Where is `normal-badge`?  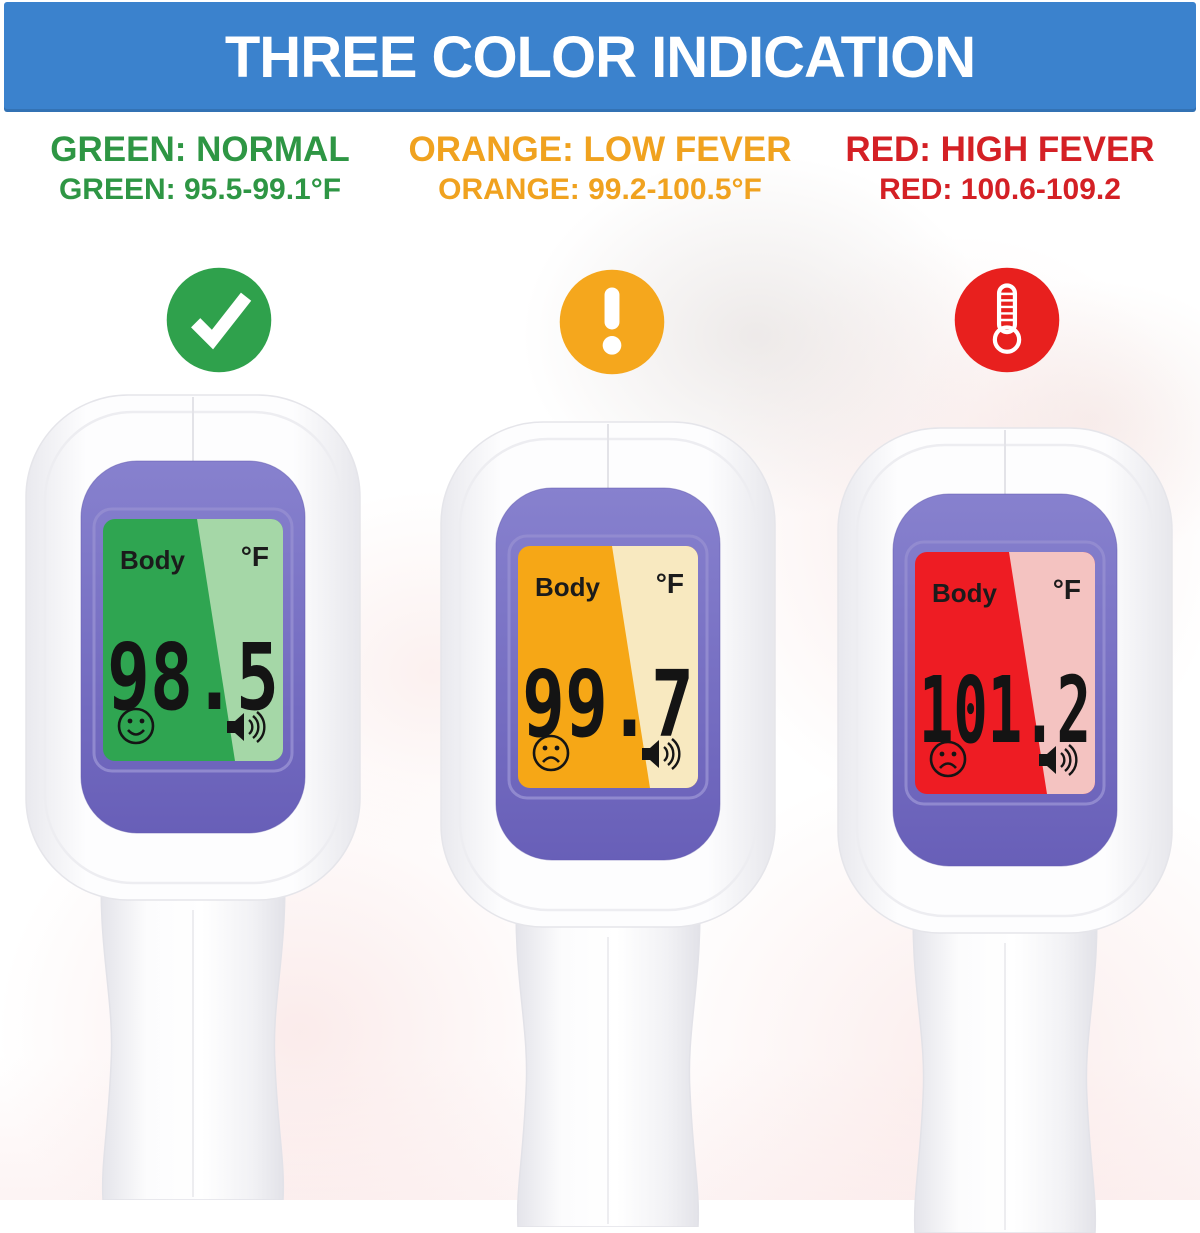
normal-badge is located at coordinates (219, 320).